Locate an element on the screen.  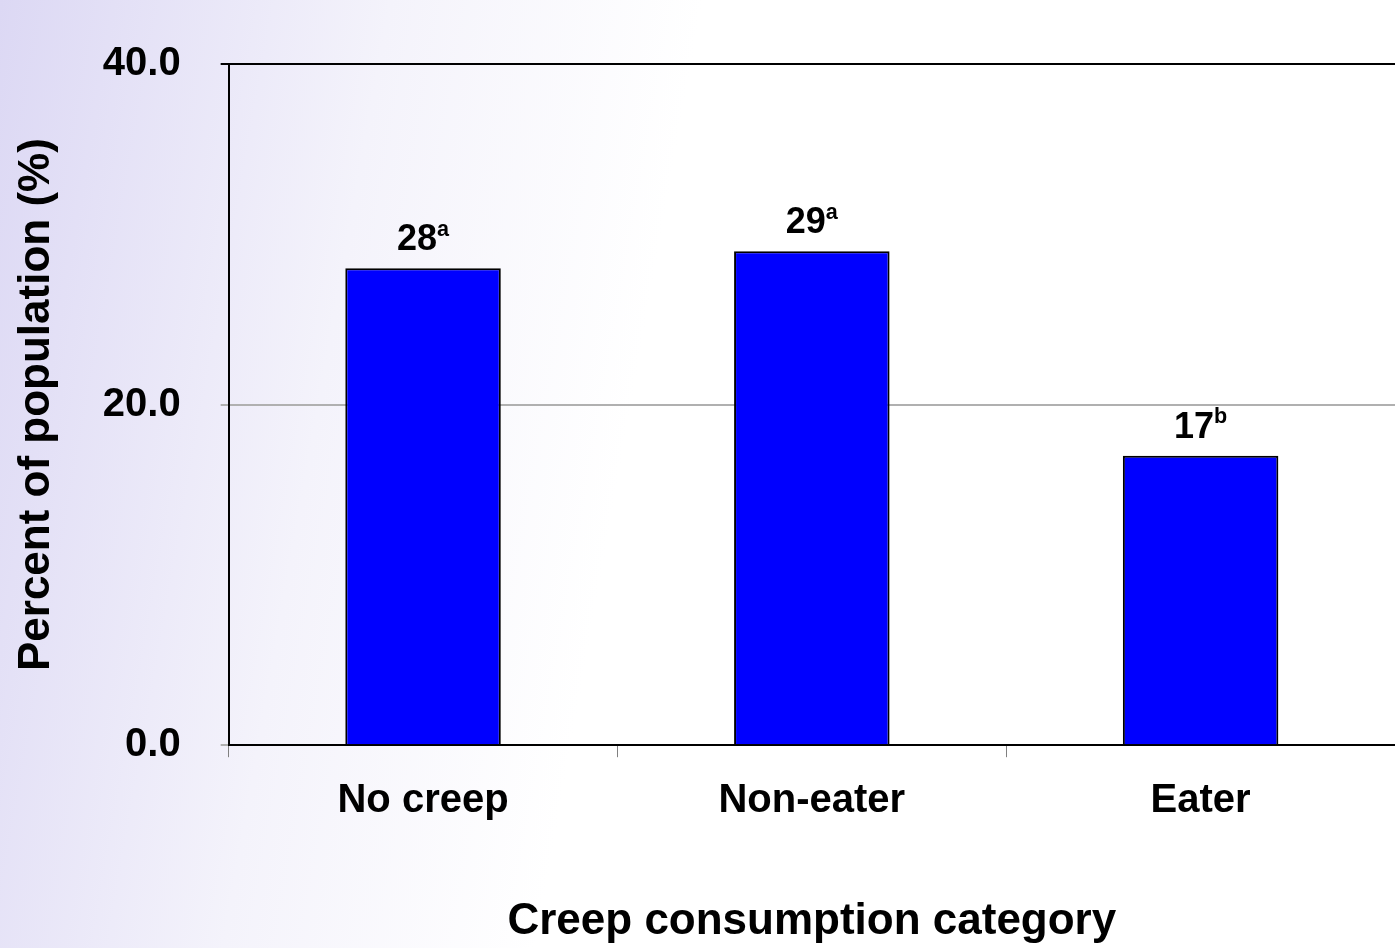
x-tick-label: No creep is located at coordinates (423, 798).